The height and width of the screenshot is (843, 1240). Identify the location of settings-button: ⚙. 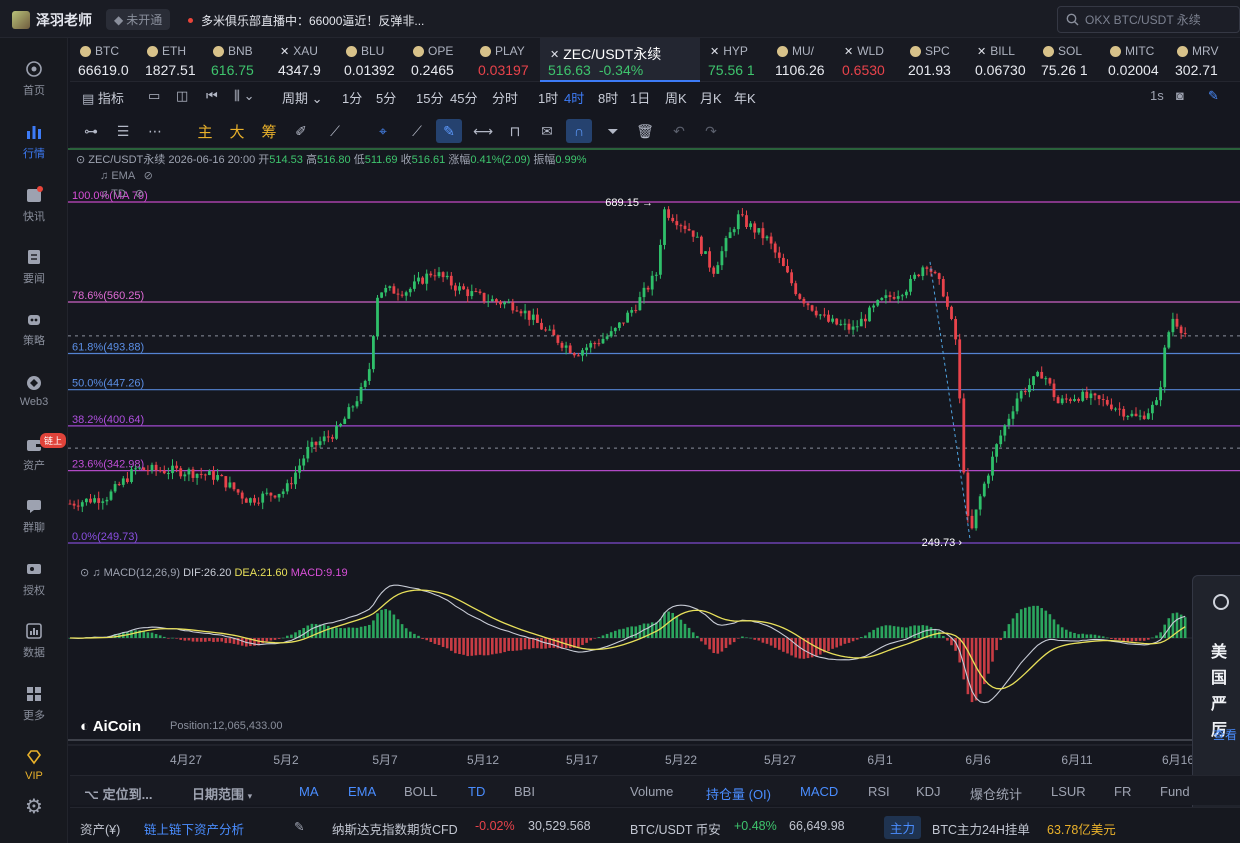
(34, 806).